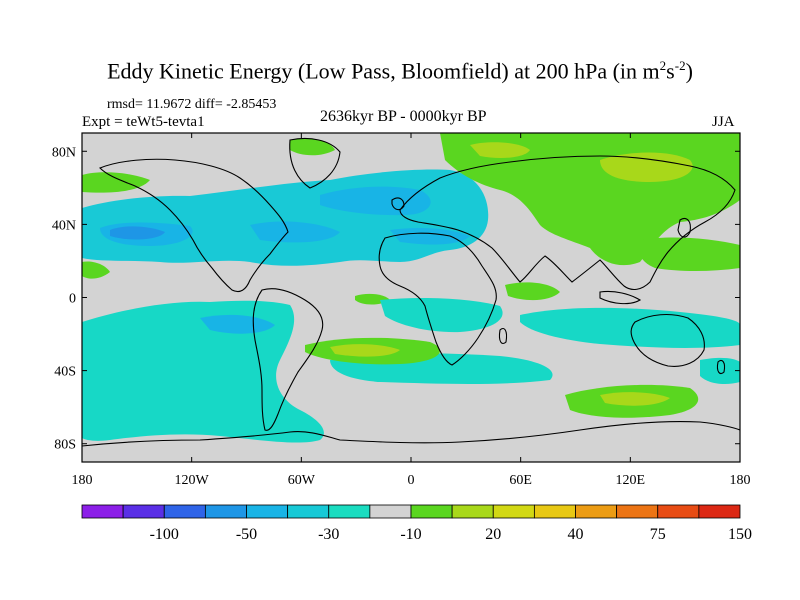  Describe the element at coordinates (667, 340) in the screenshot. I see `coastline-australia` at that location.